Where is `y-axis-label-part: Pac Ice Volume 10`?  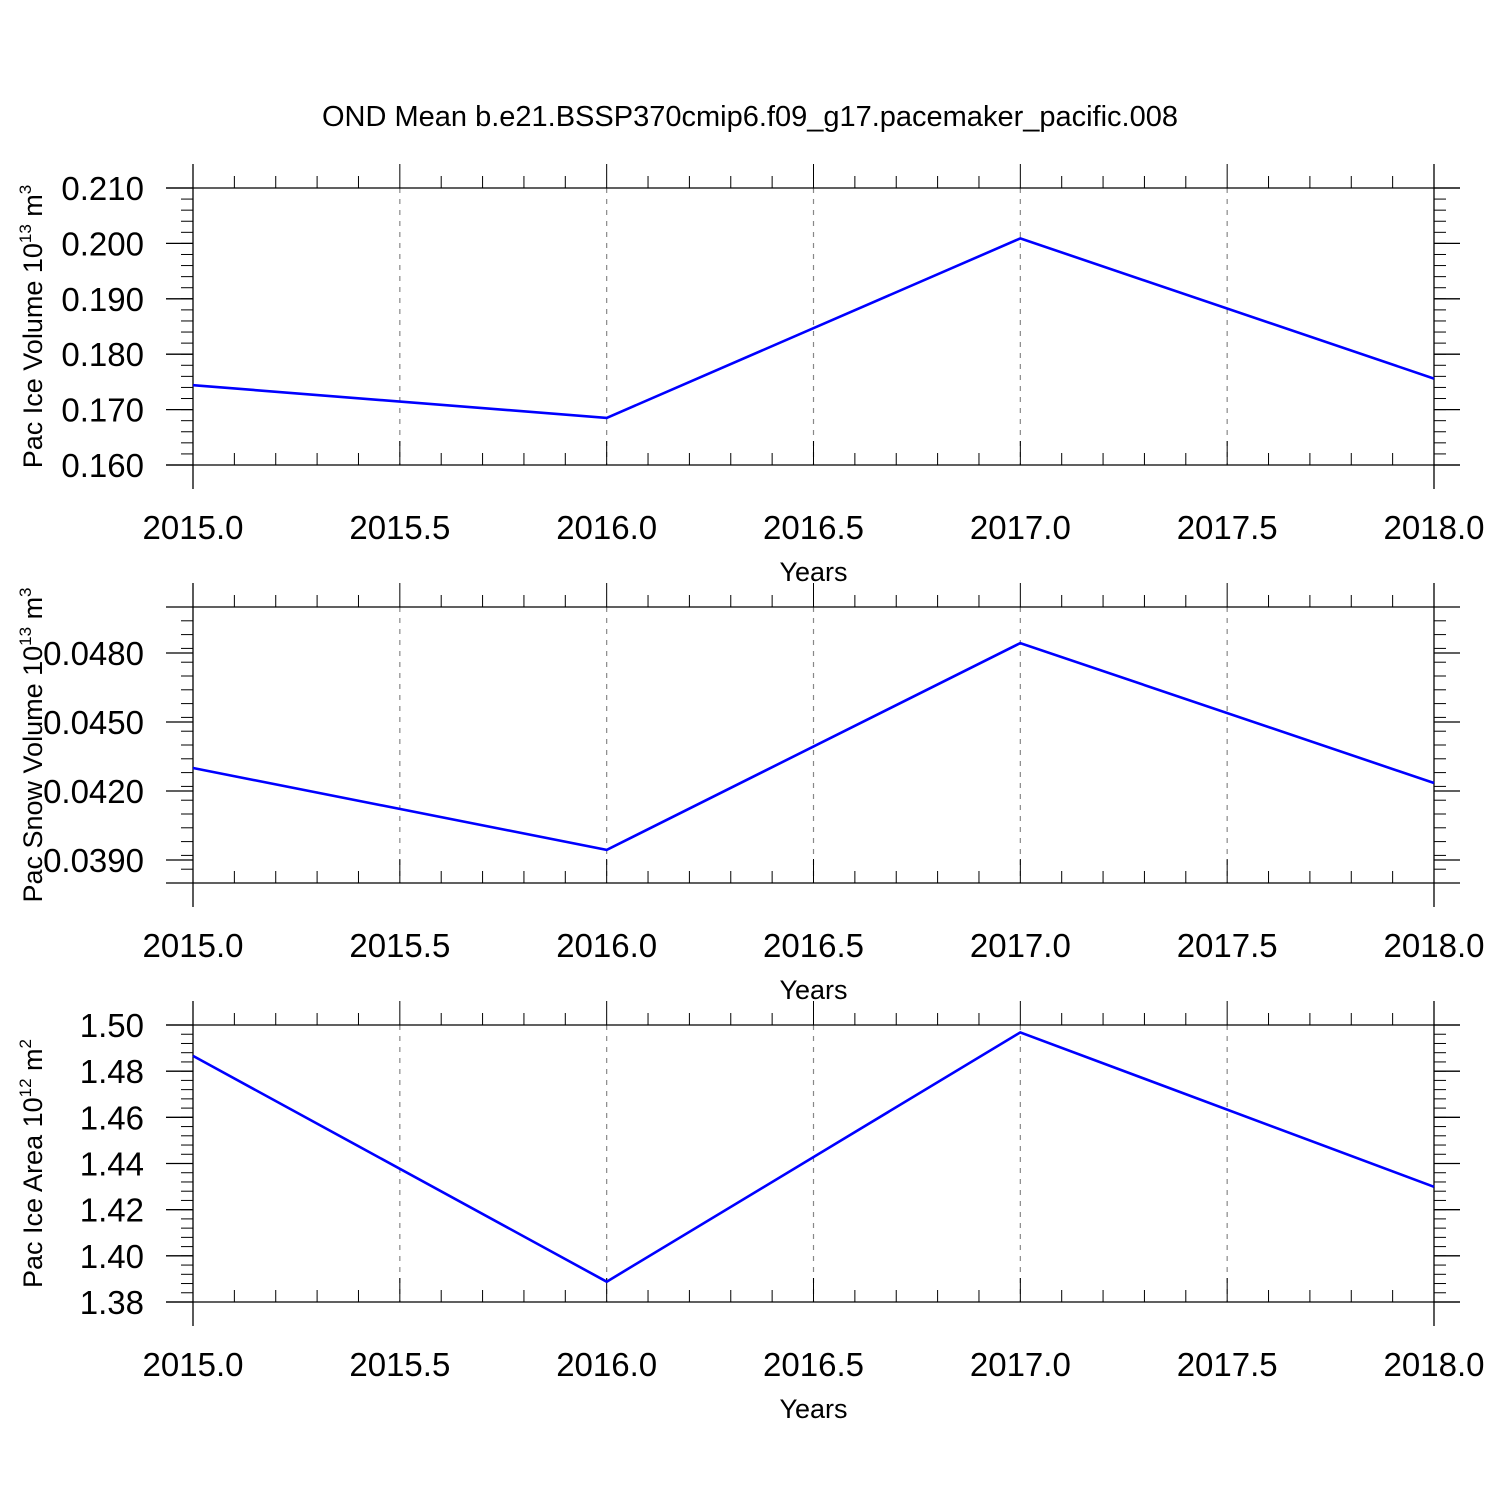
y-axis-label-part: Pac Ice Volume 10 is located at coordinates (33, 355).